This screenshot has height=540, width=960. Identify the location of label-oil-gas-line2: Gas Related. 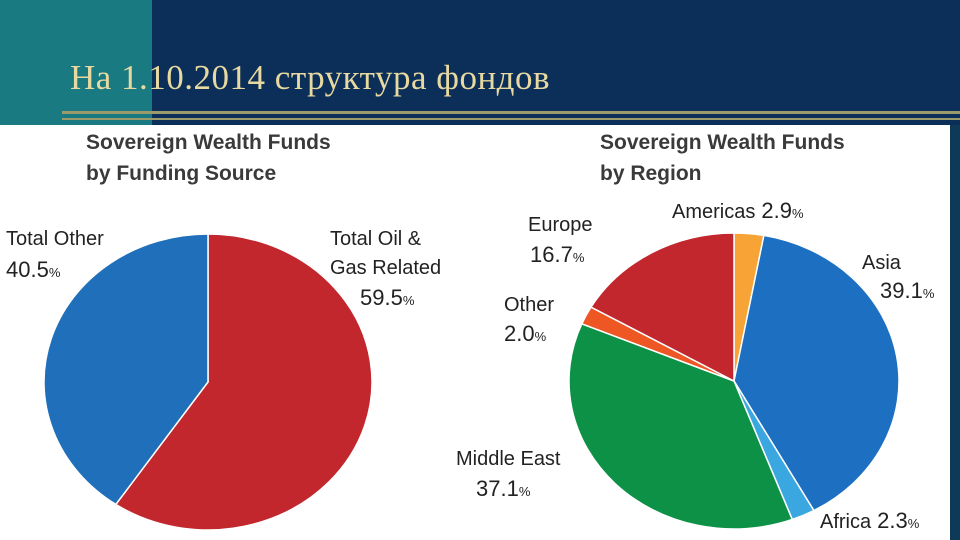
(385, 268).